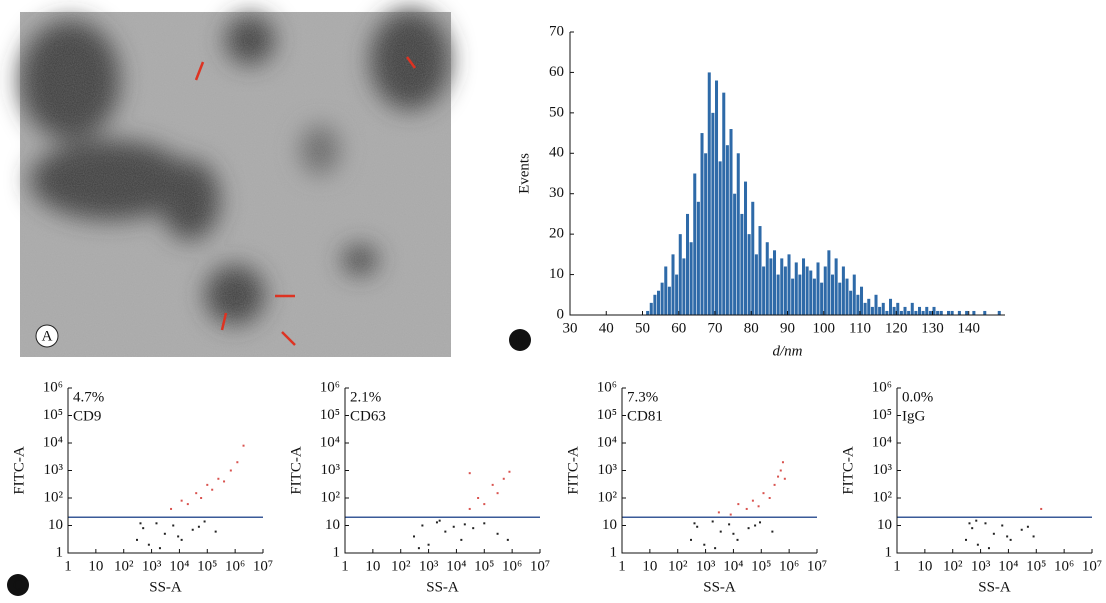 The image size is (1106, 603). What do you see at coordinates (124, 566) in the screenshot?
I see `x-tick-label: 10²` at bounding box center [124, 566].